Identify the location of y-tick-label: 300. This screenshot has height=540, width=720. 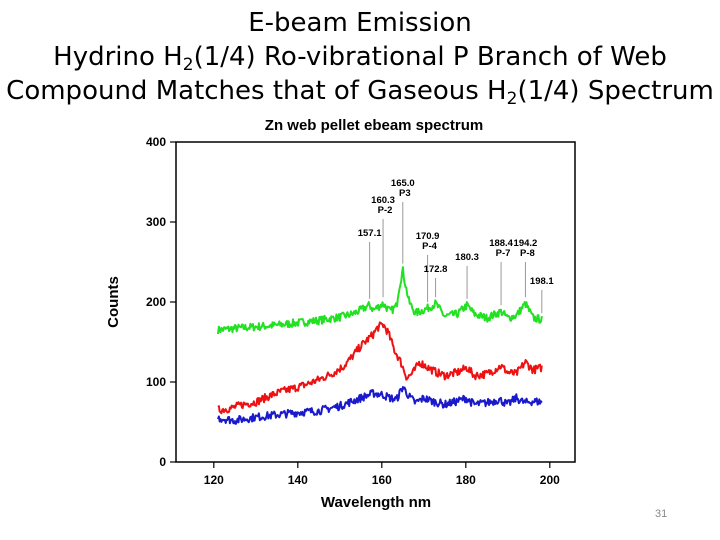
(156, 222).